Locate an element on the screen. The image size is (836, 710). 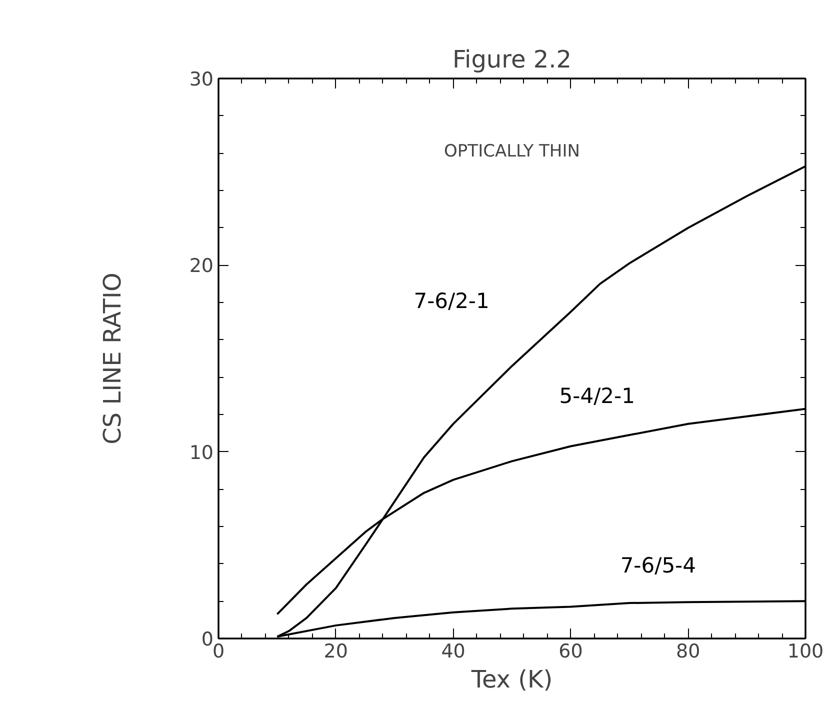
series-label: 7-6/5-4 is located at coordinates (658, 566).